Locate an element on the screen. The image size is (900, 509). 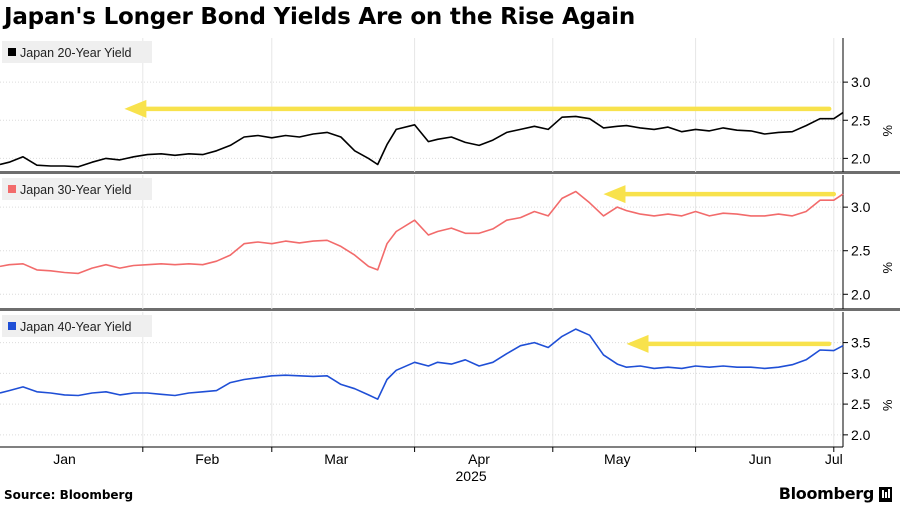
x-tick-label: Apr is located at coordinates (479, 459).